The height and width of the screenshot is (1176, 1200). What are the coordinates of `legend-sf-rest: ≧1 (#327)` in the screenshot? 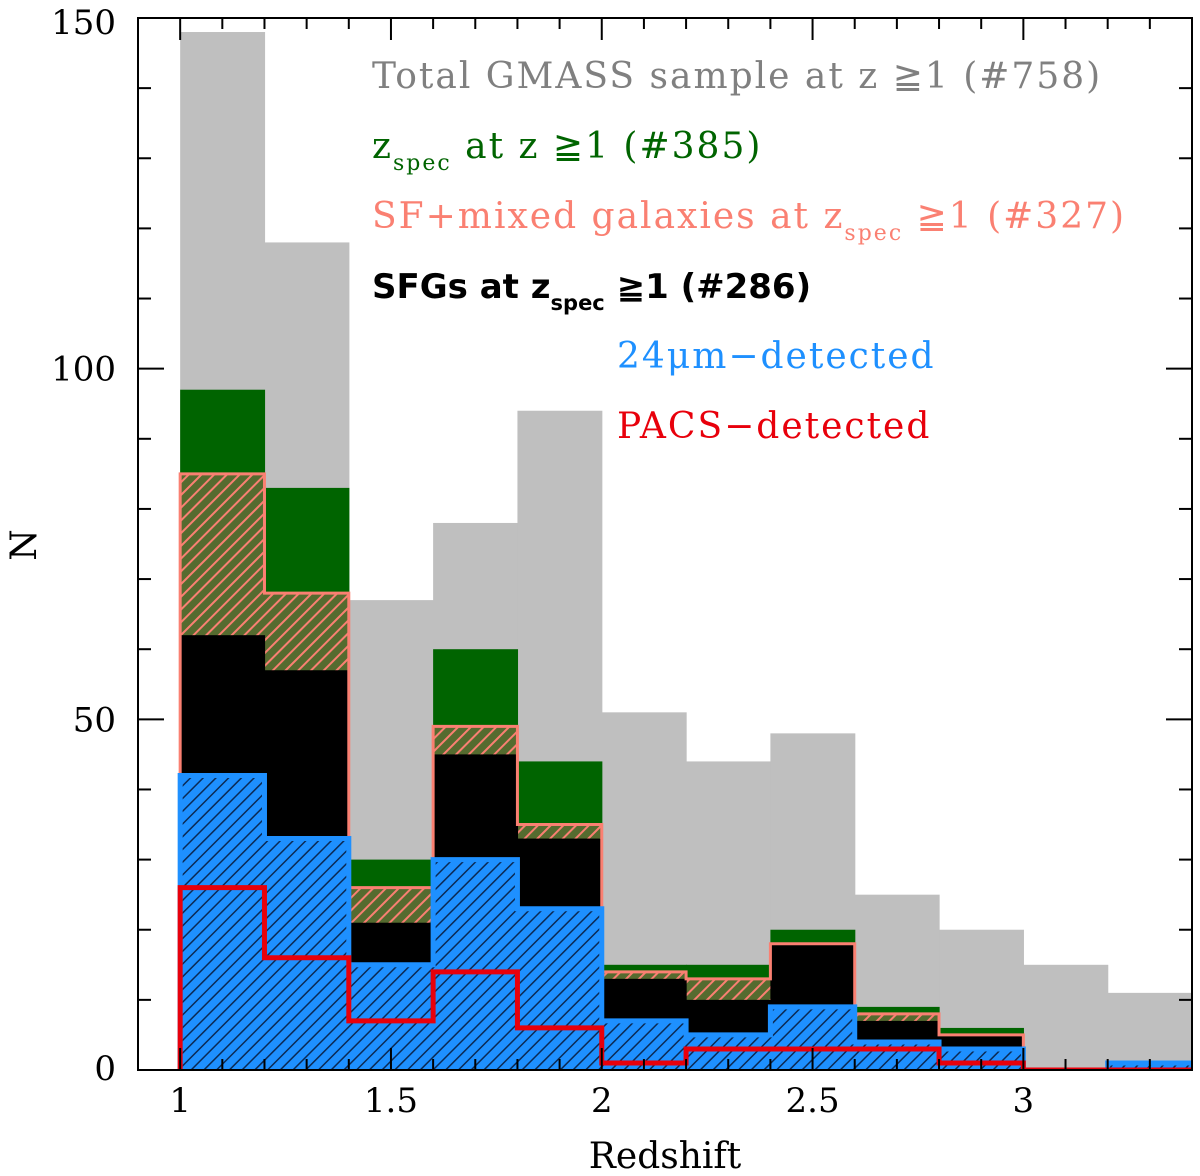 It's located at (1014, 216).